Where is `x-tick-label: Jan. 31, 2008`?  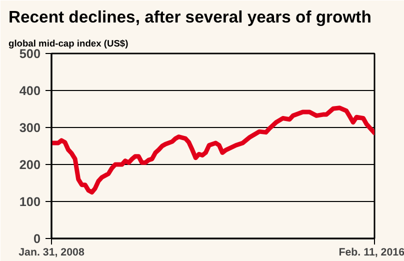
x-tick-label: Jan. 31, 2008 is located at coordinates (51, 252).